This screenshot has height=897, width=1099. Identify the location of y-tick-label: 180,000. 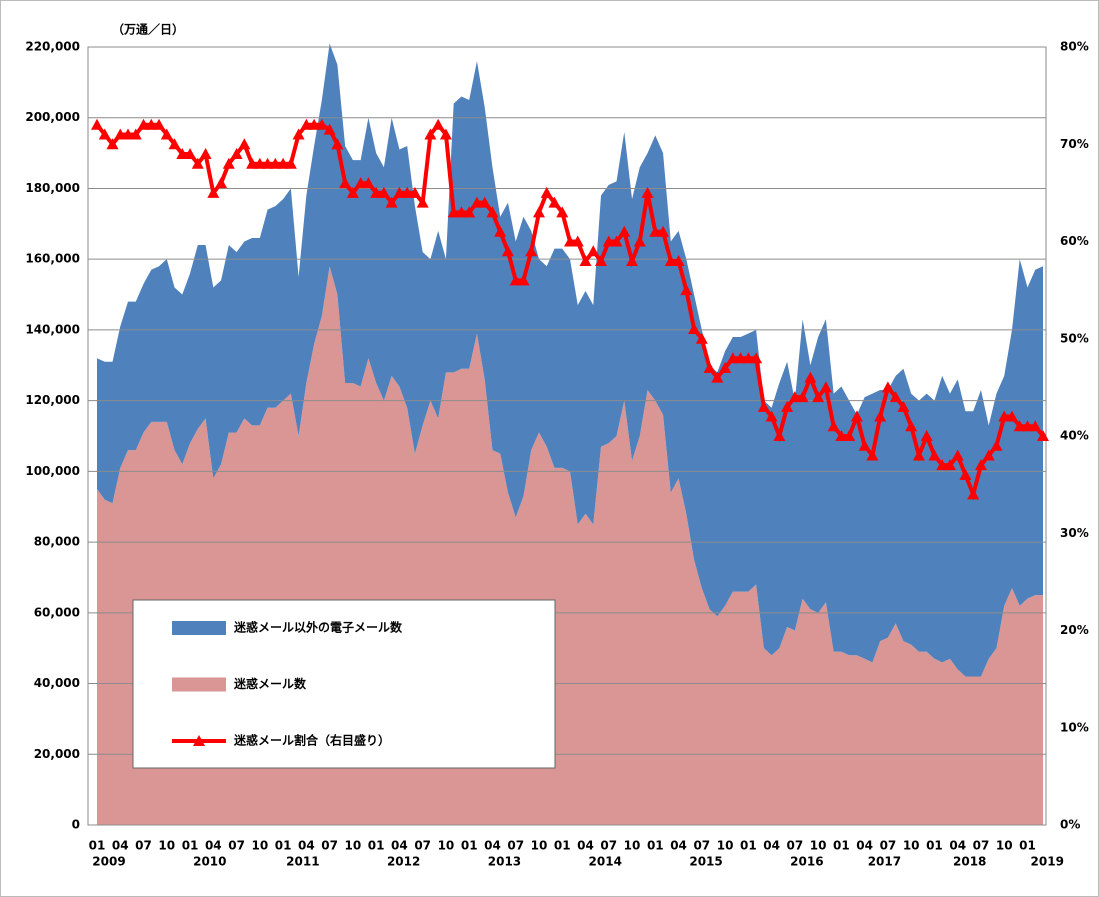
(52, 188).